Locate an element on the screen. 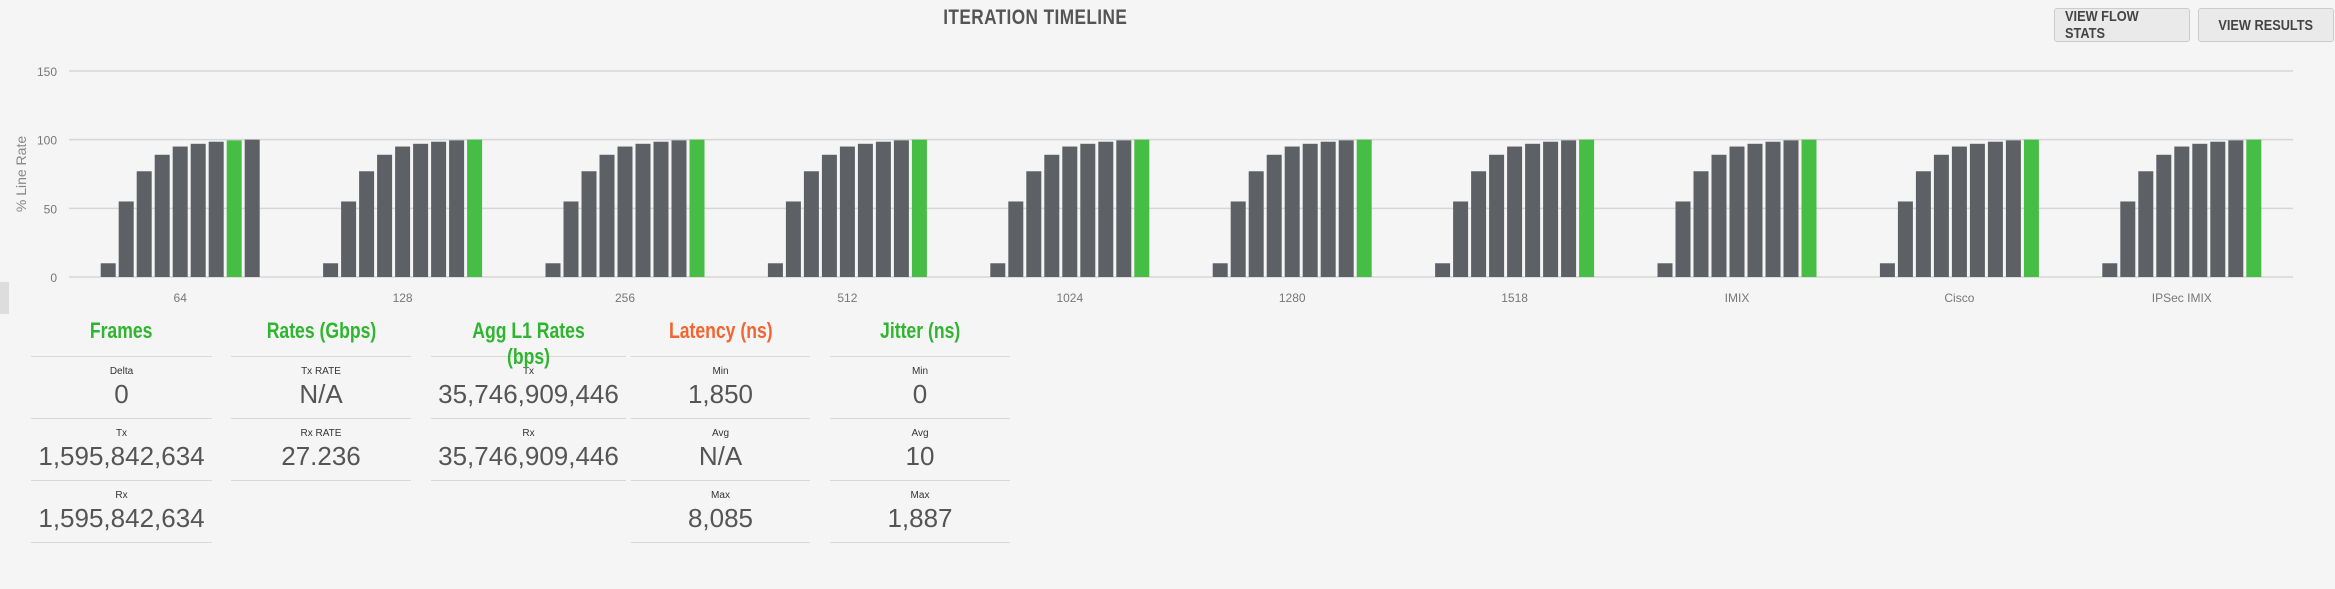 The width and height of the screenshot is (2335, 589). stat-value: 1,887 is located at coordinates (920, 518).